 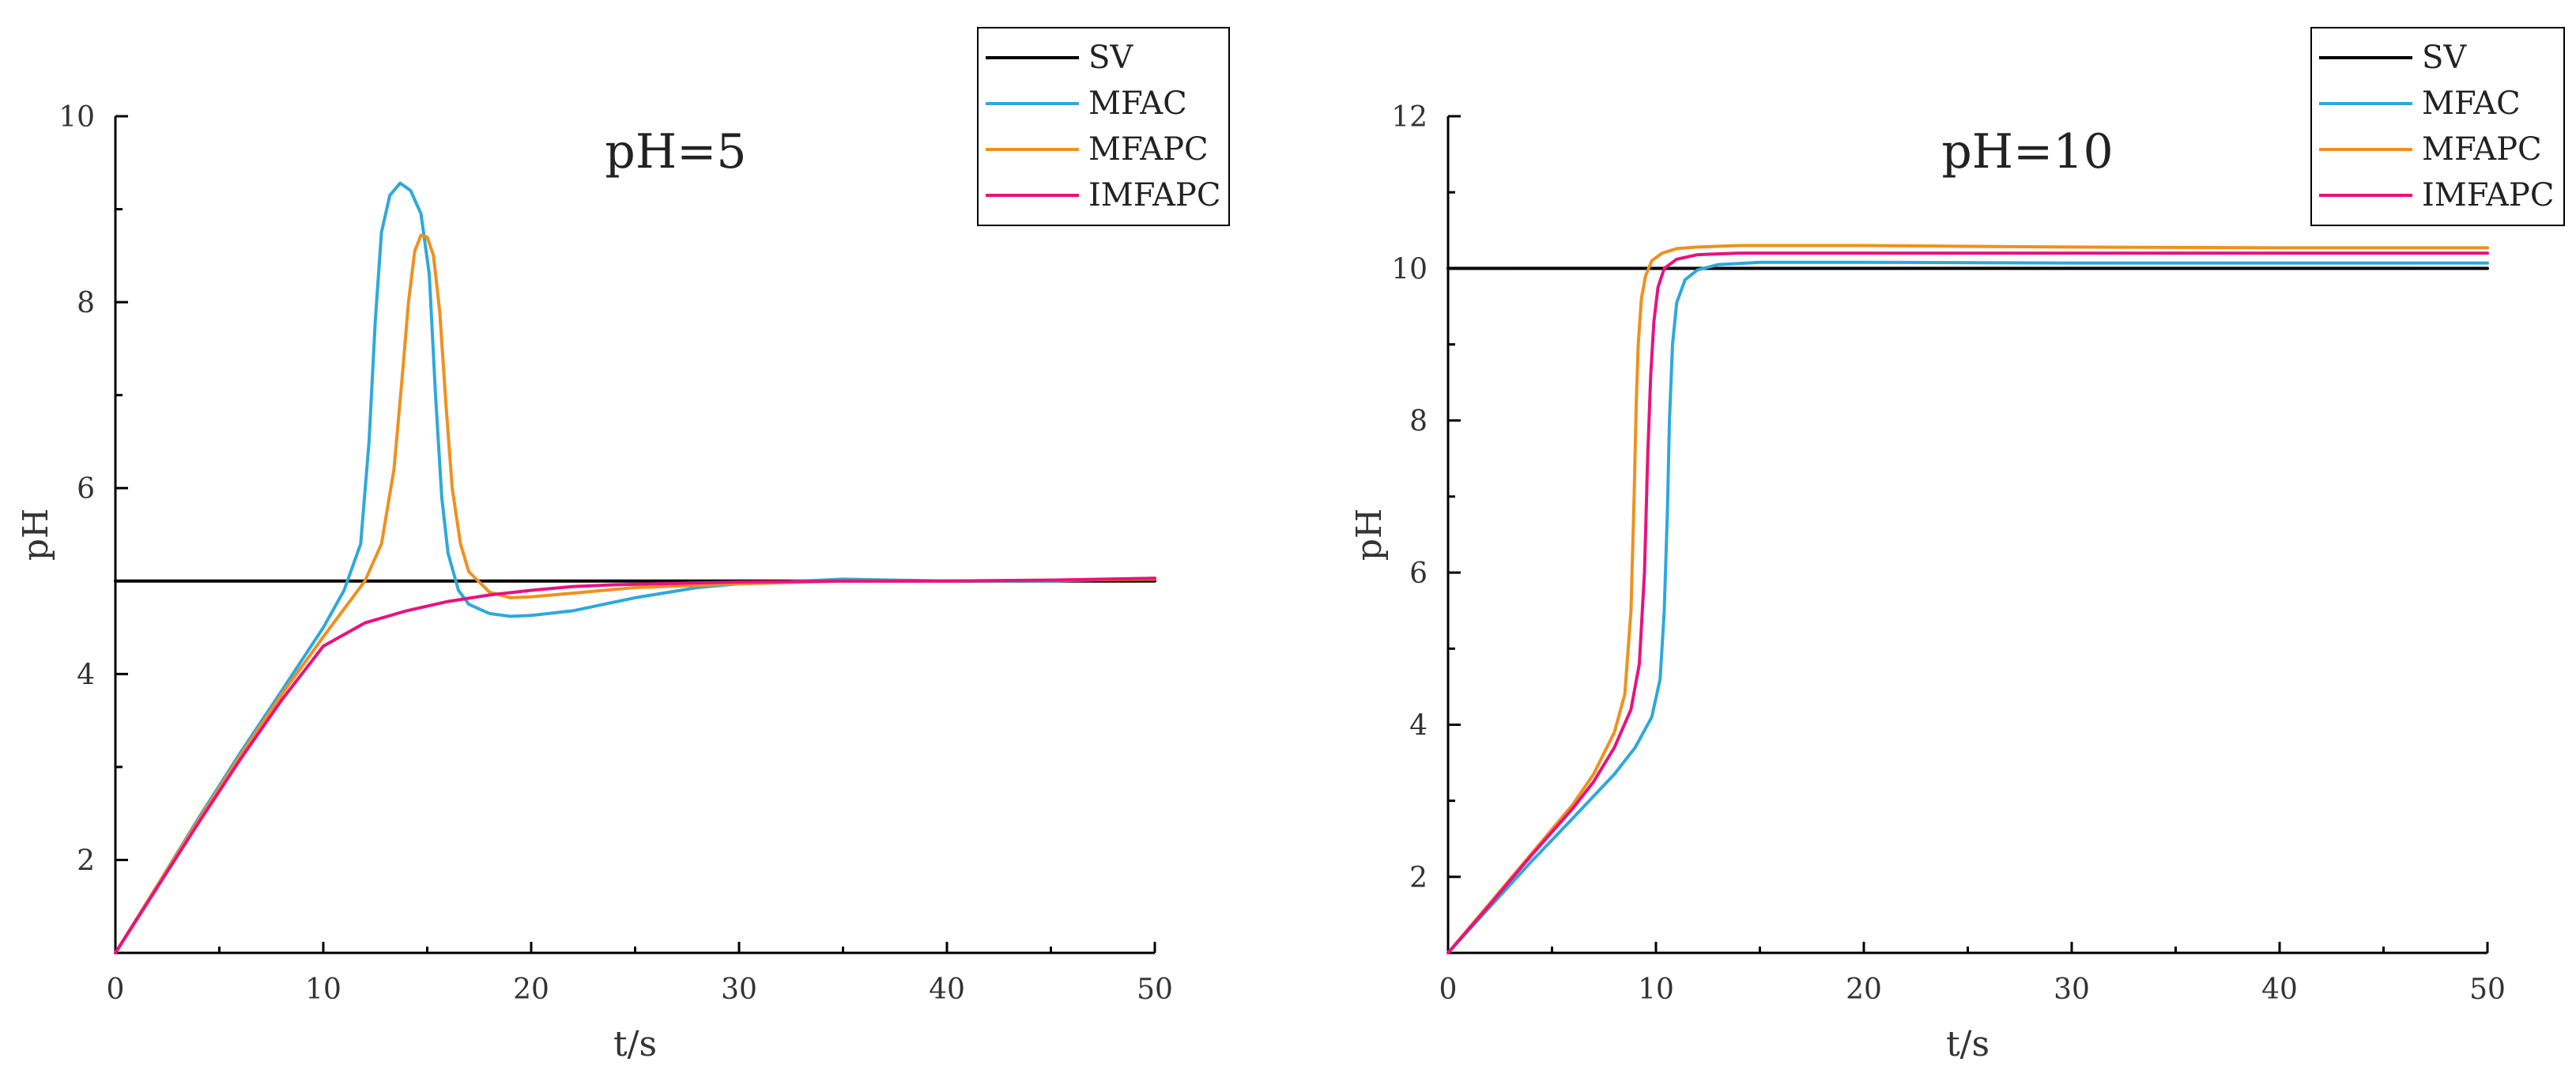 What do you see at coordinates (2027, 152) in the screenshot?
I see `chart-title: pH=10` at bounding box center [2027, 152].